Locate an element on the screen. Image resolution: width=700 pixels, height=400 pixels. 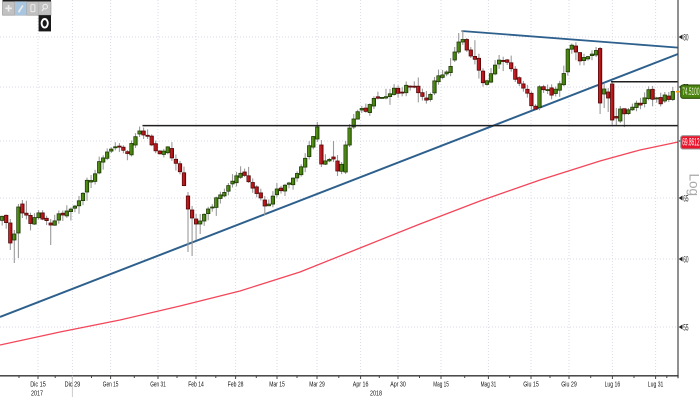
svg-text: Mag 31 is located at coordinates (489, 383).